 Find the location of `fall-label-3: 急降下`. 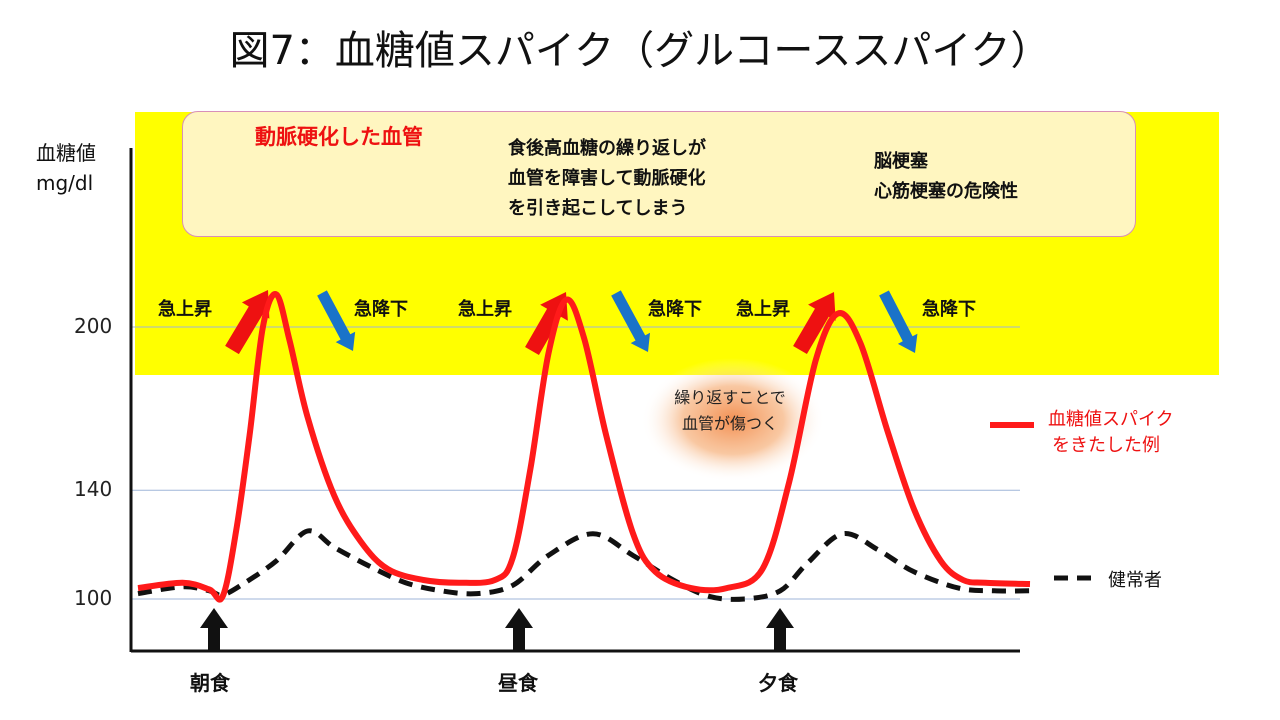

fall-label-3: 急降下 is located at coordinates (949, 309).